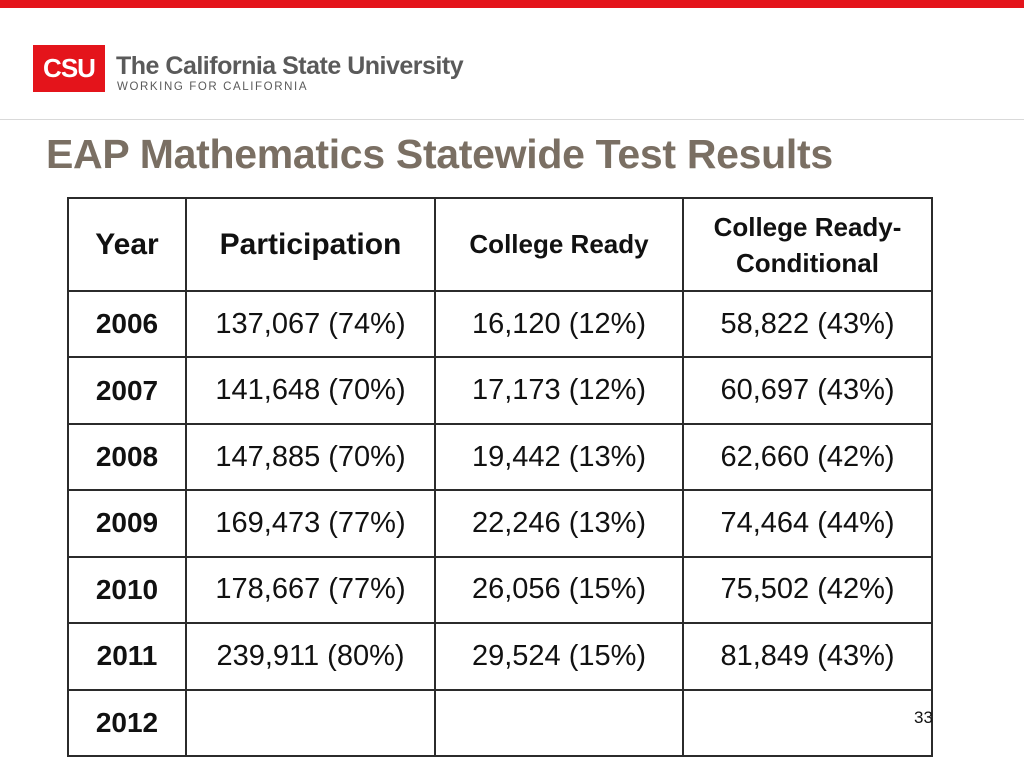  What do you see at coordinates (807, 262) in the screenshot?
I see `conditional-header-line-2: Conditional` at bounding box center [807, 262].